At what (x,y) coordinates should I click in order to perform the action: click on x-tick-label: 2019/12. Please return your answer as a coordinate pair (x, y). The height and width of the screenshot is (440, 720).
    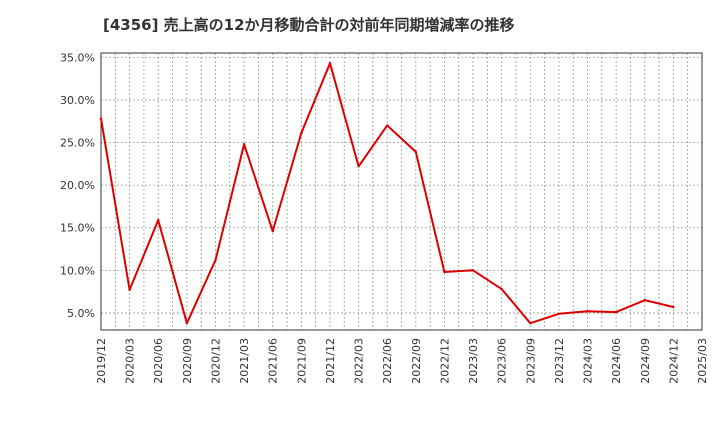
    Looking at the image, I should click on (101, 361).